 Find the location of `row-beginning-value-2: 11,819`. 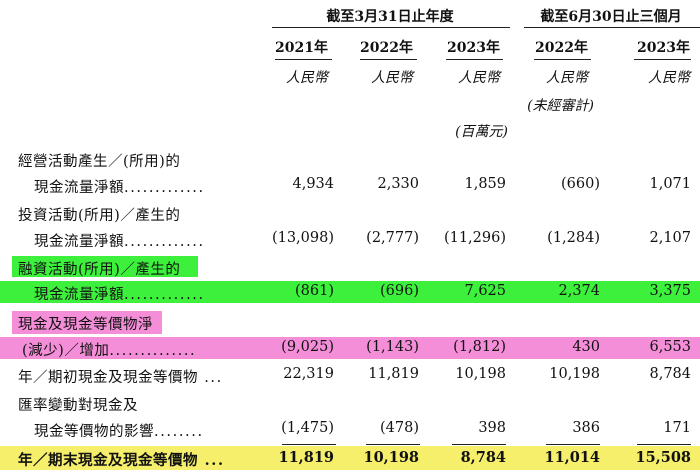

row-beginning-value-2: 11,819 is located at coordinates (393, 374).